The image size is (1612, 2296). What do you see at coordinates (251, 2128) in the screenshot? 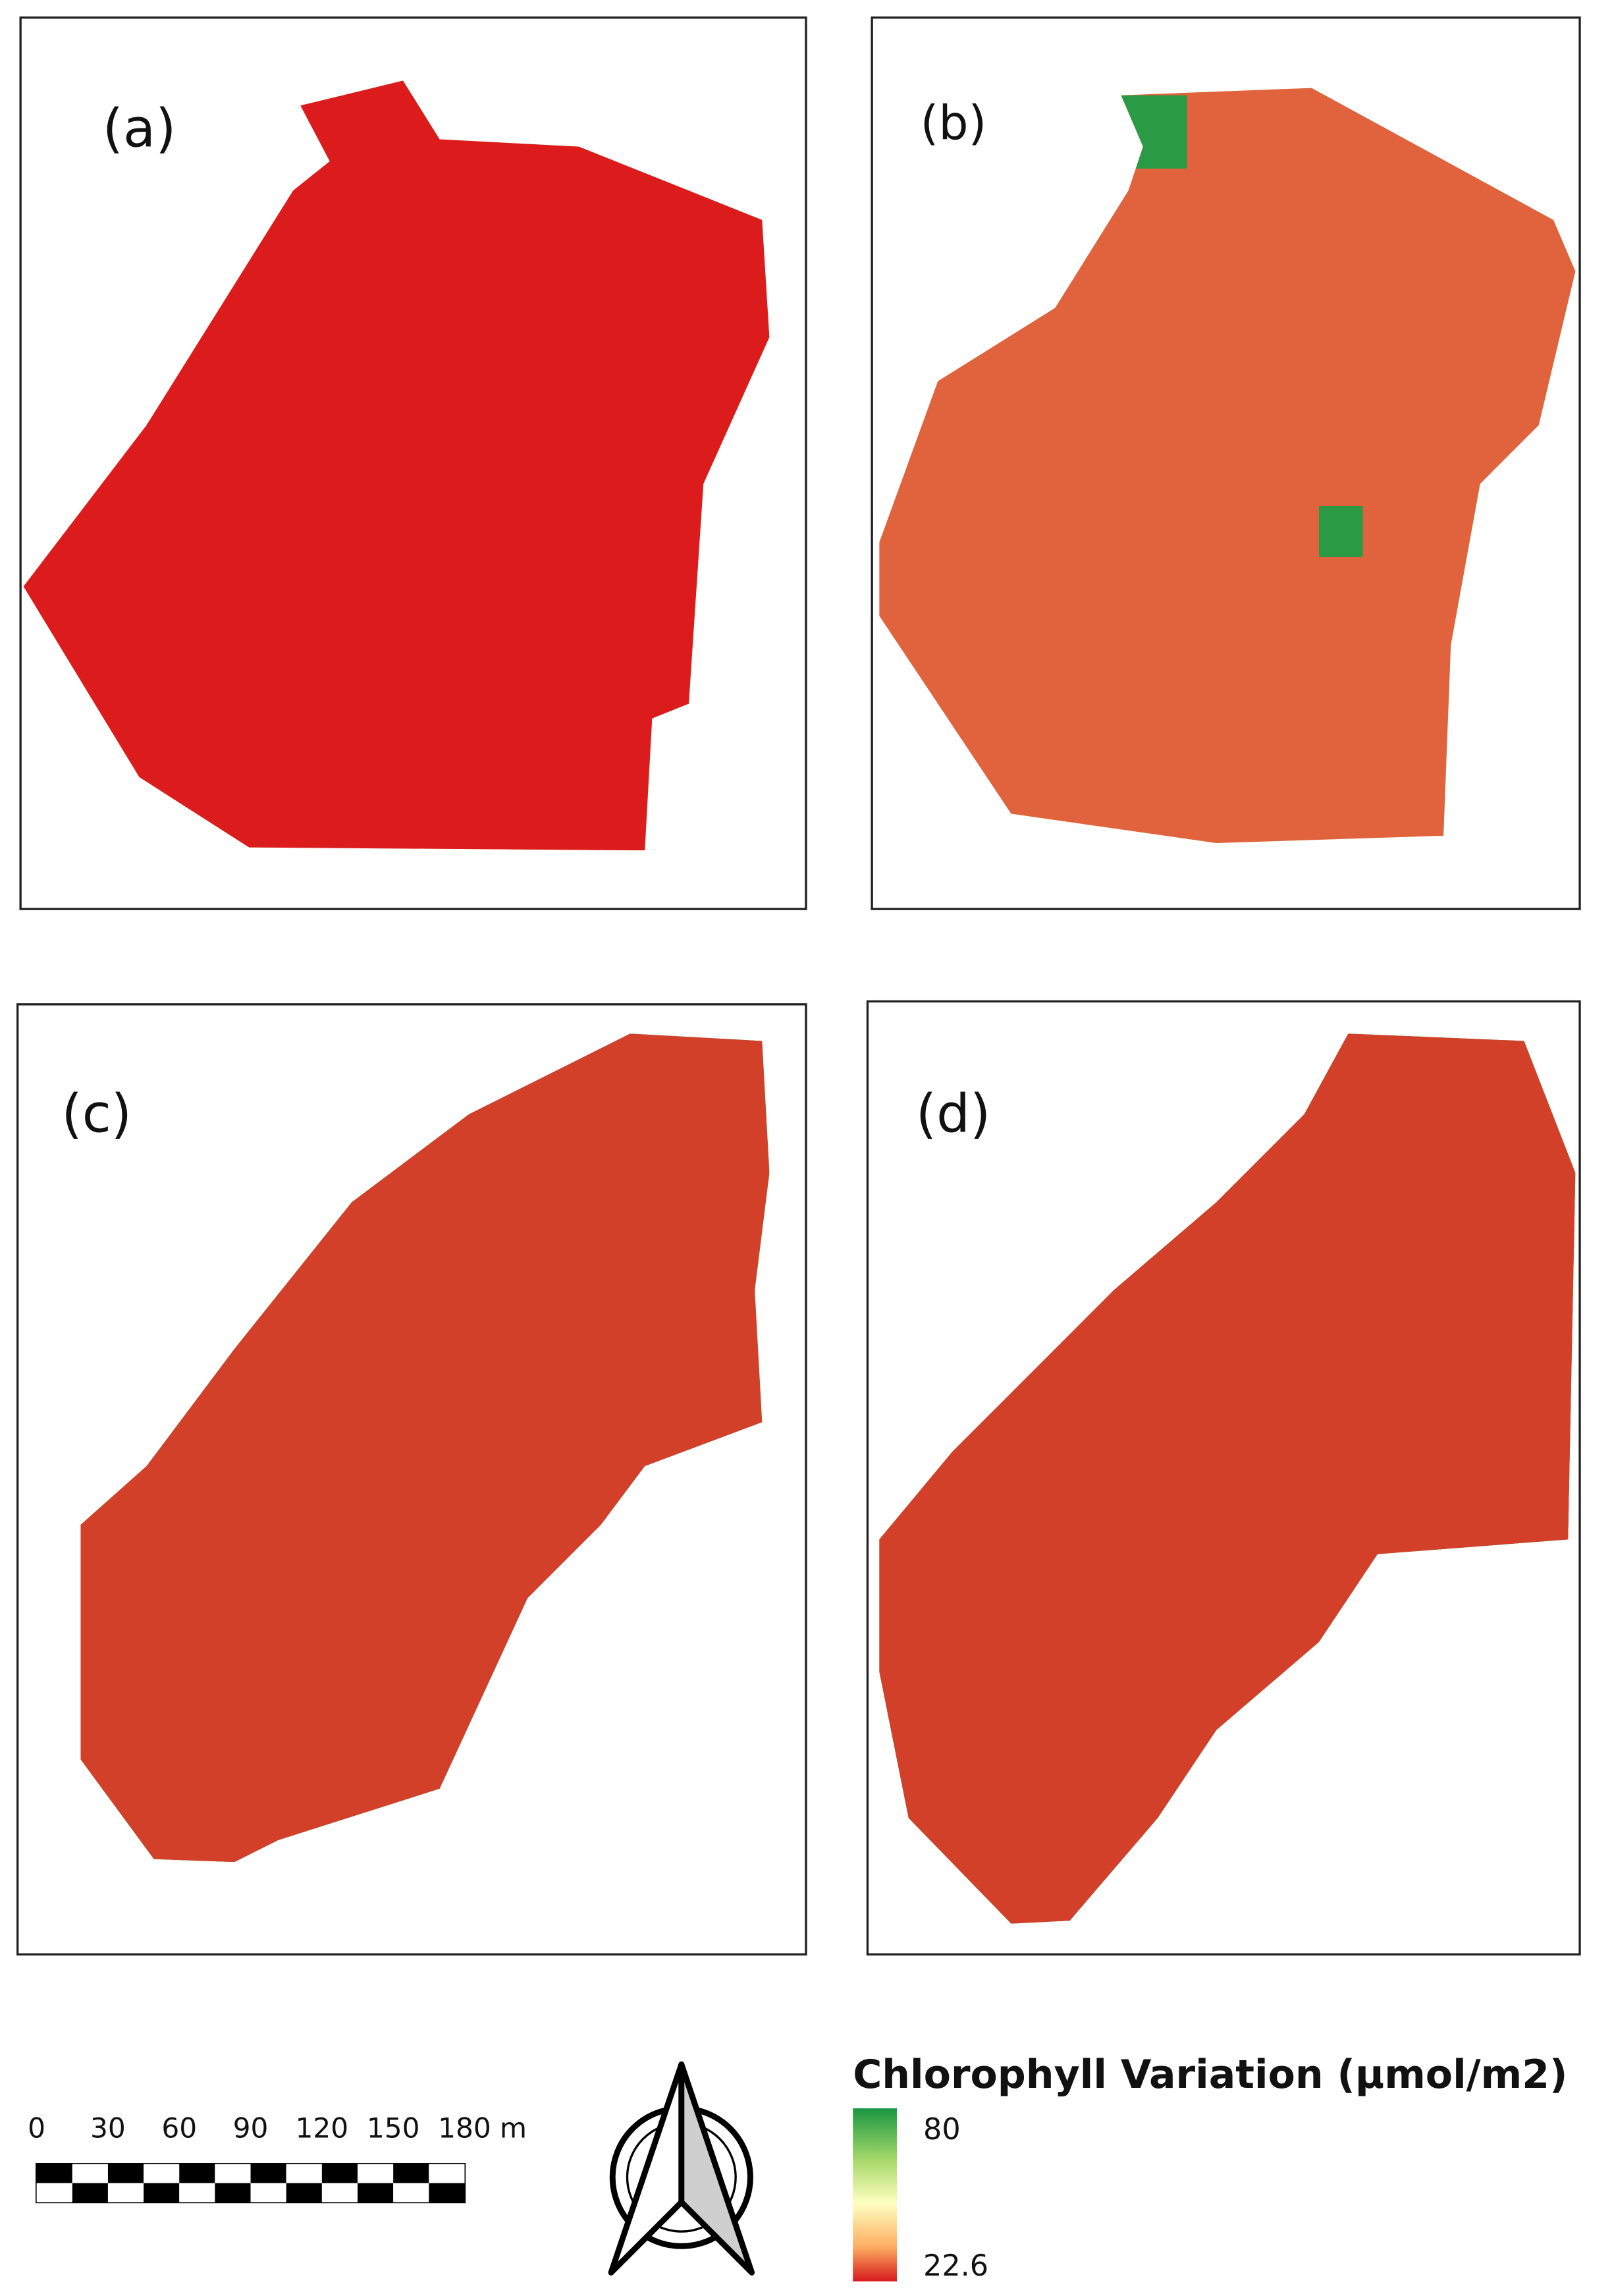
I see `scale-tick-label: 90` at bounding box center [251, 2128].